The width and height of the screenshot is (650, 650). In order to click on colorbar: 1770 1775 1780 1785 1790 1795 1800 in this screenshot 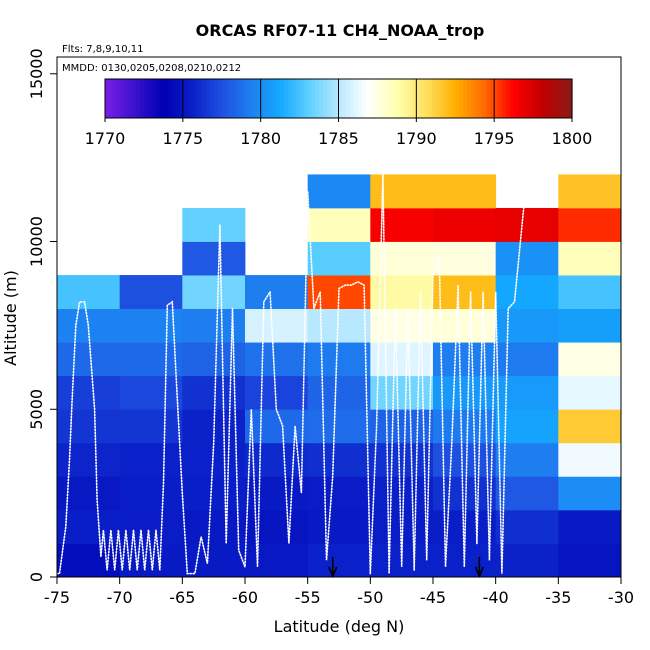, I will do `click(339, 113)`.